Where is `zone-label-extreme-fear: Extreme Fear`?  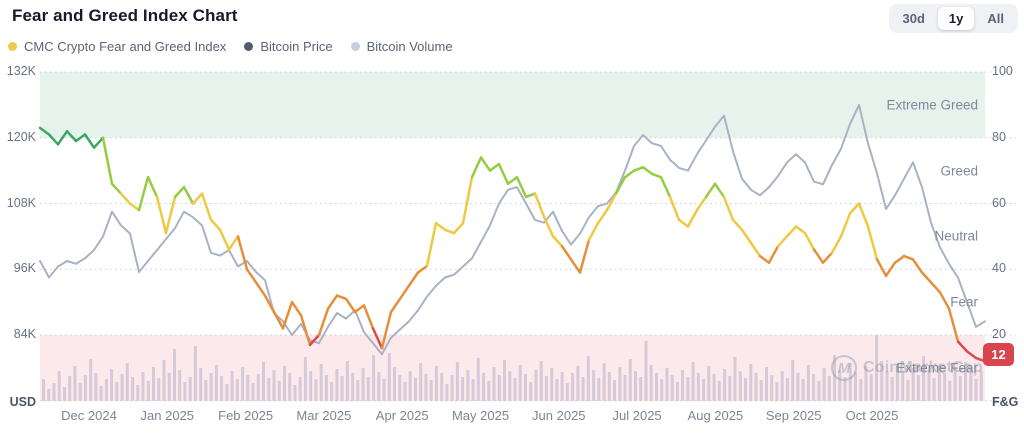
zone-label-extreme-fear: Extreme Fear is located at coordinates (937, 368).